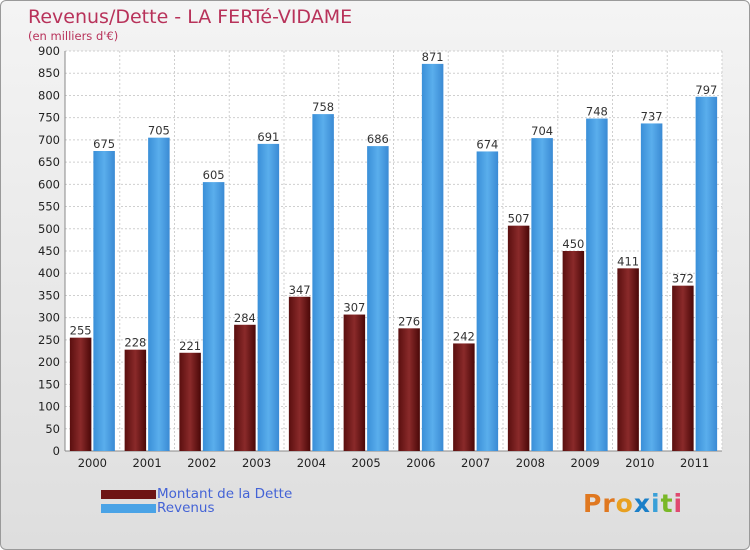 This screenshot has width=750, height=550. I want to click on data-label-revenue: 871, so click(433, 57).